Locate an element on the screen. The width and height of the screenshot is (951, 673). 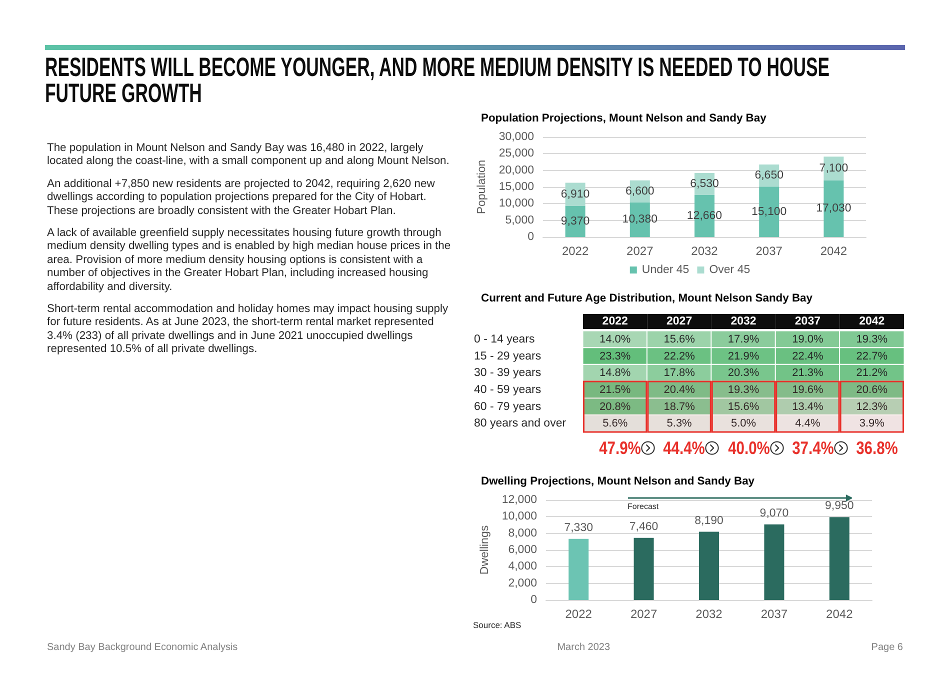
legend-label: Under 45 is located at coordinates (666, 270).